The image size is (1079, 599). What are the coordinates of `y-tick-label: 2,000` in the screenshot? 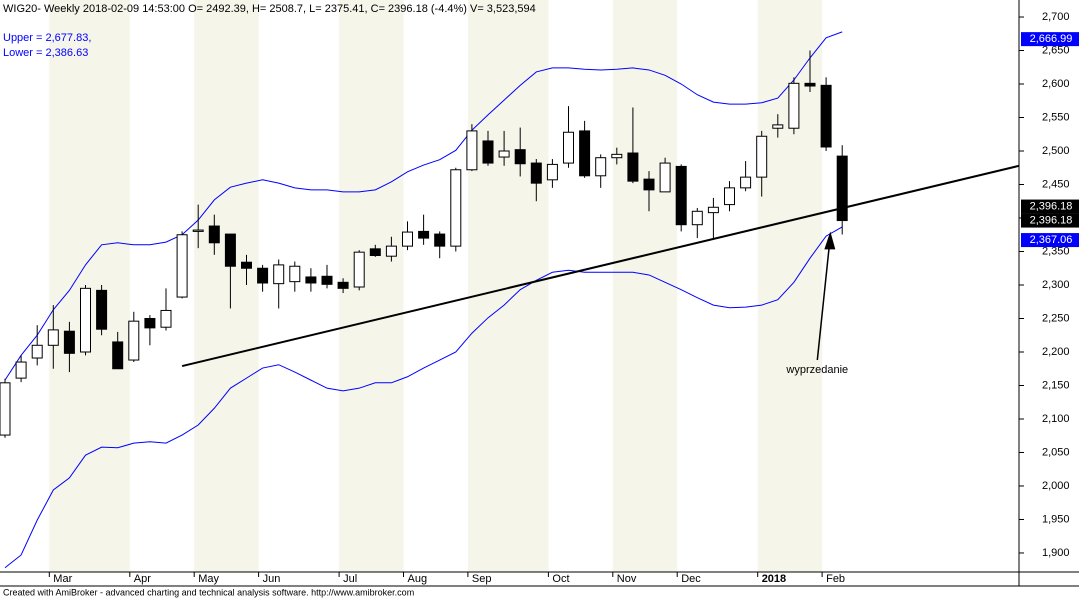 It's located at (1056, 486).